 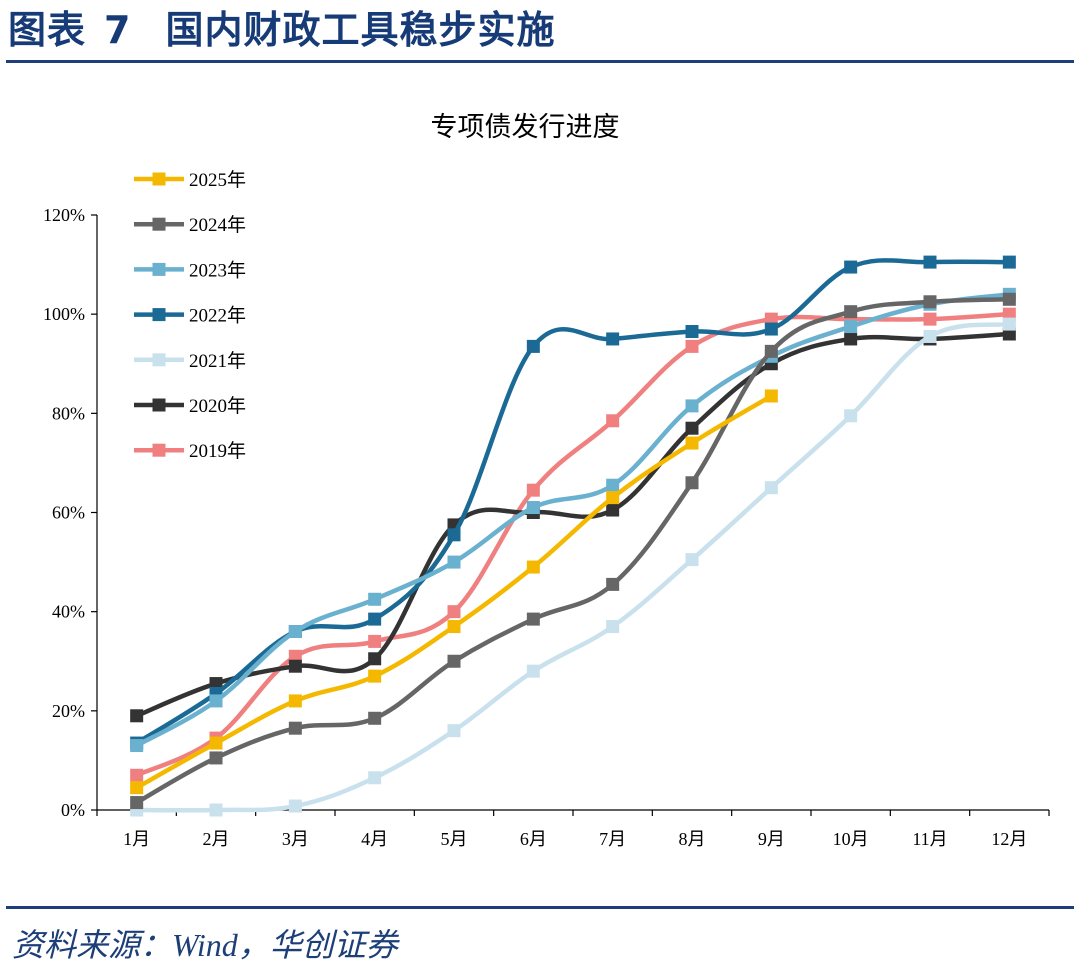 What do you see at coordinates (317, 945) in the screenshot?
I see `source-rest: ，华创证券` at bounding box center [317, 945].